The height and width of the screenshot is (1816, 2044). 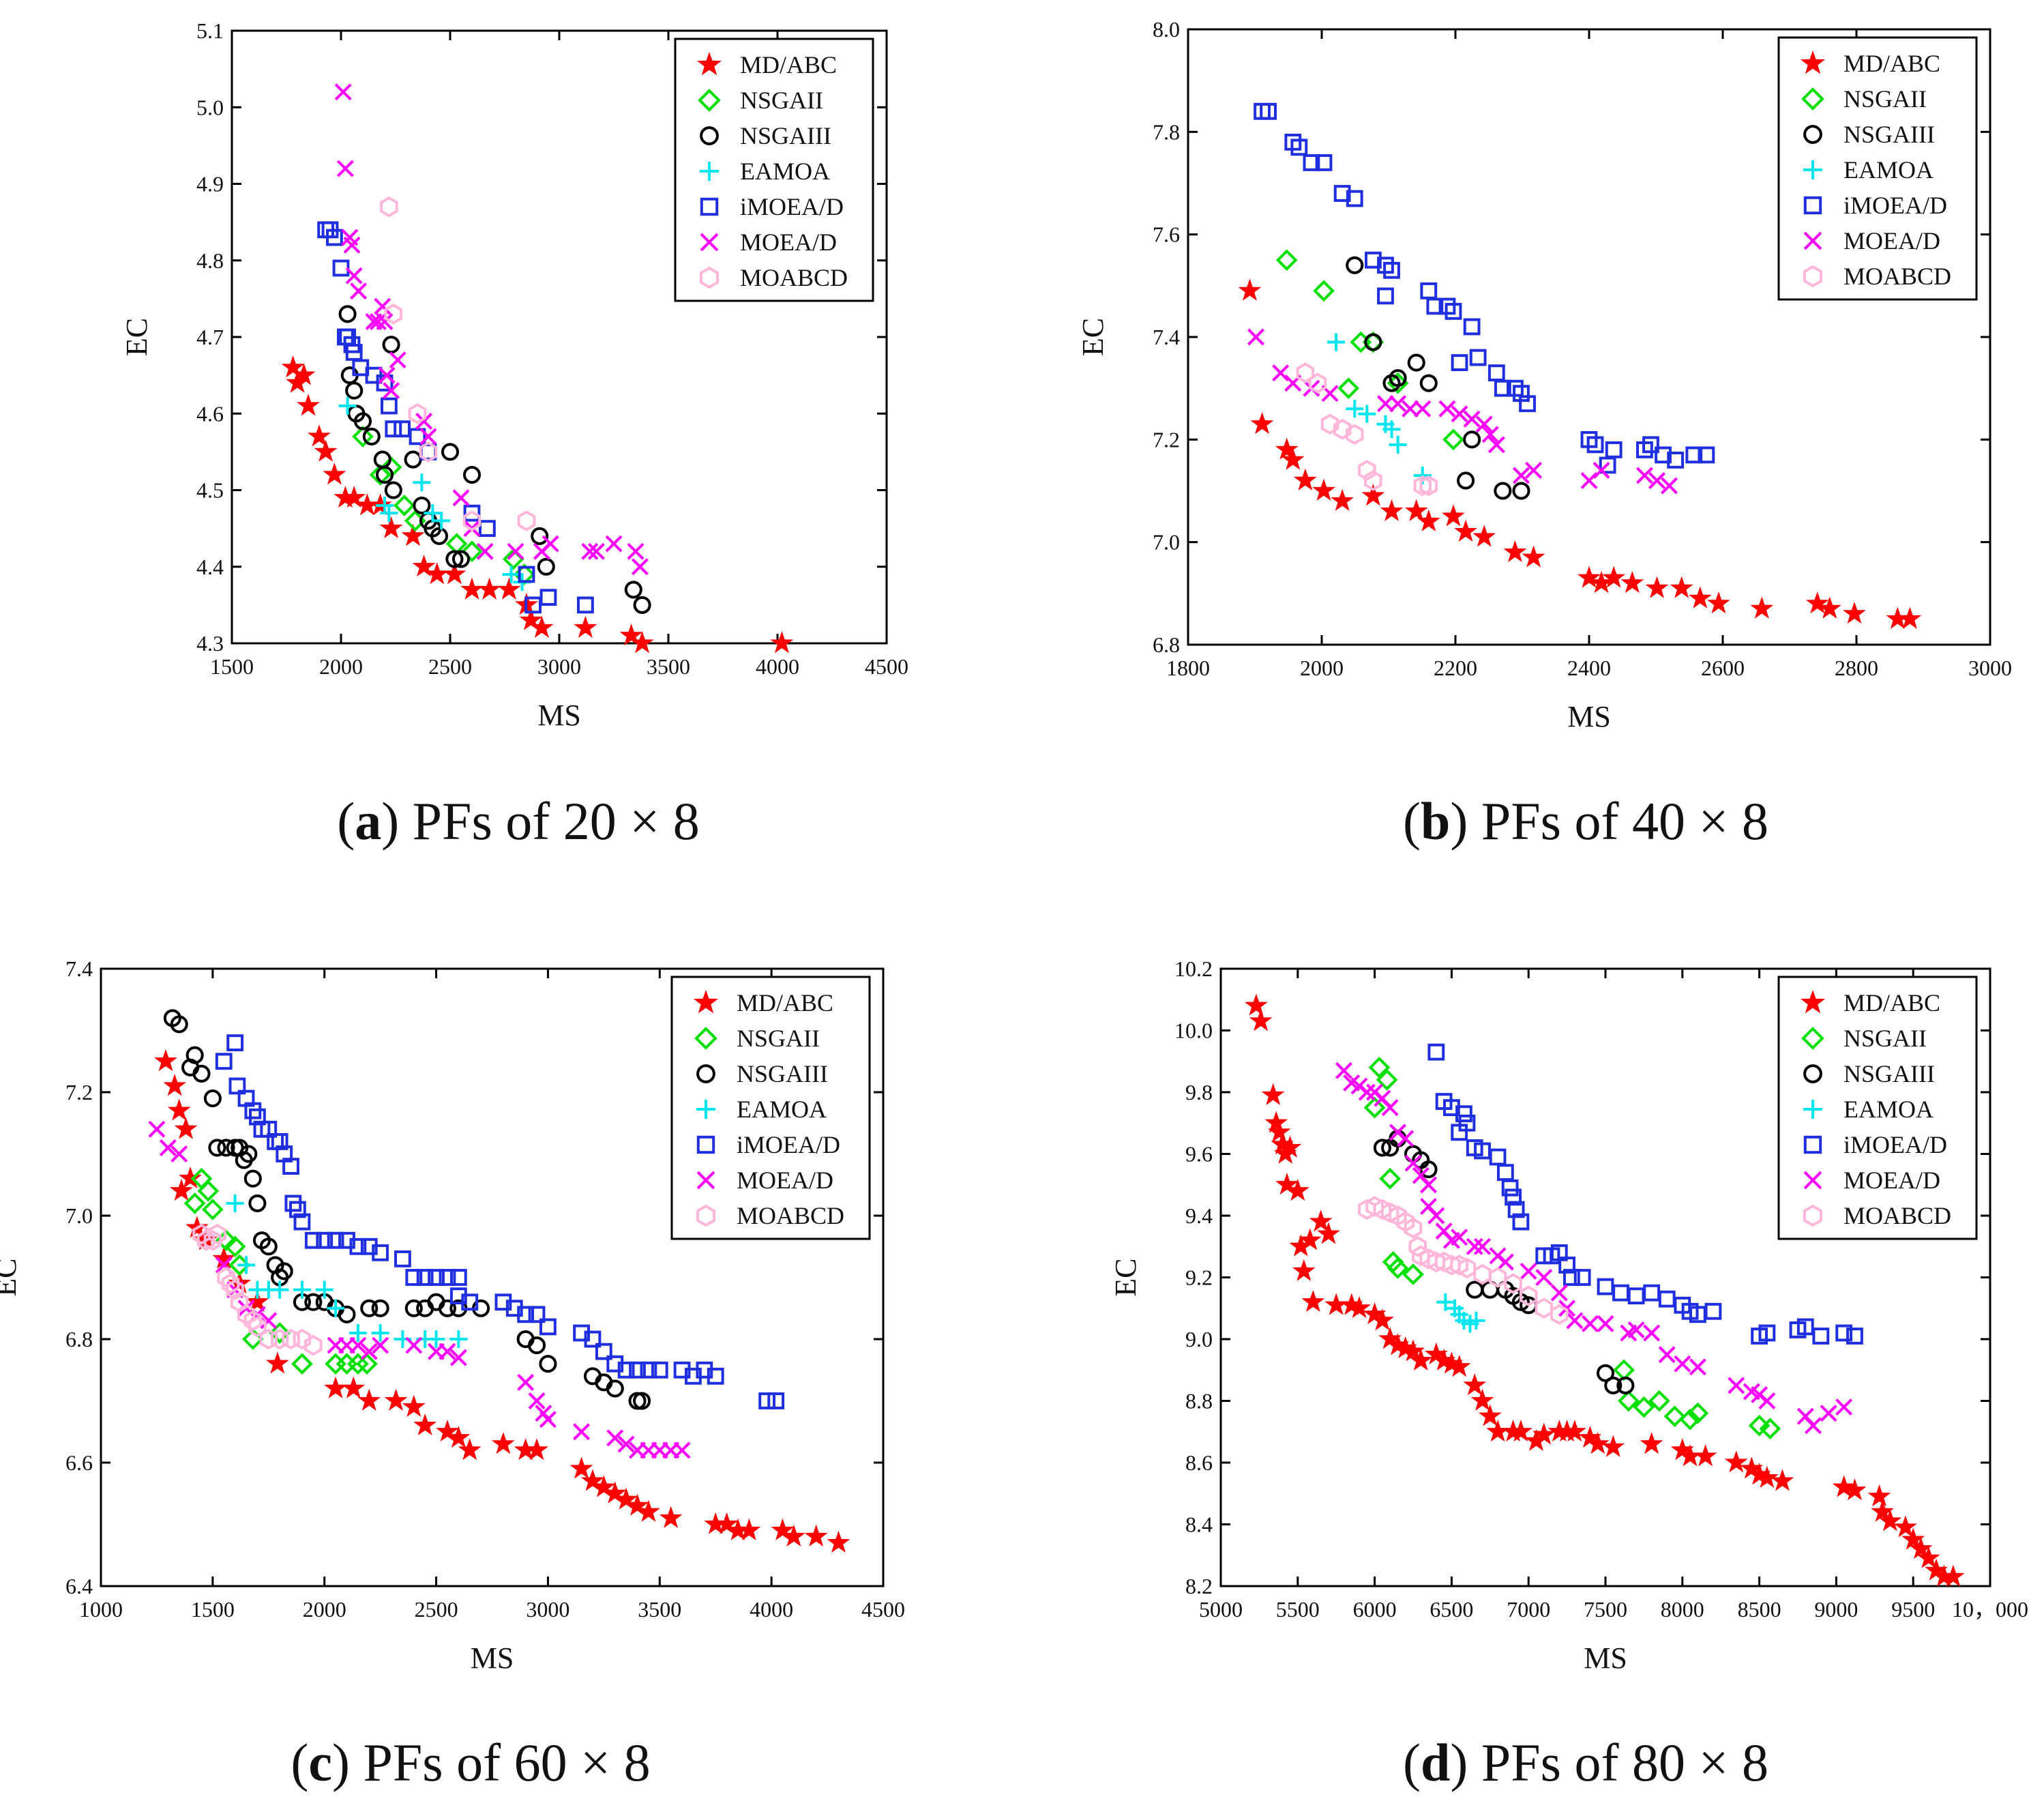 I want to click on series-moabcd, so click(x=1367, y=429).